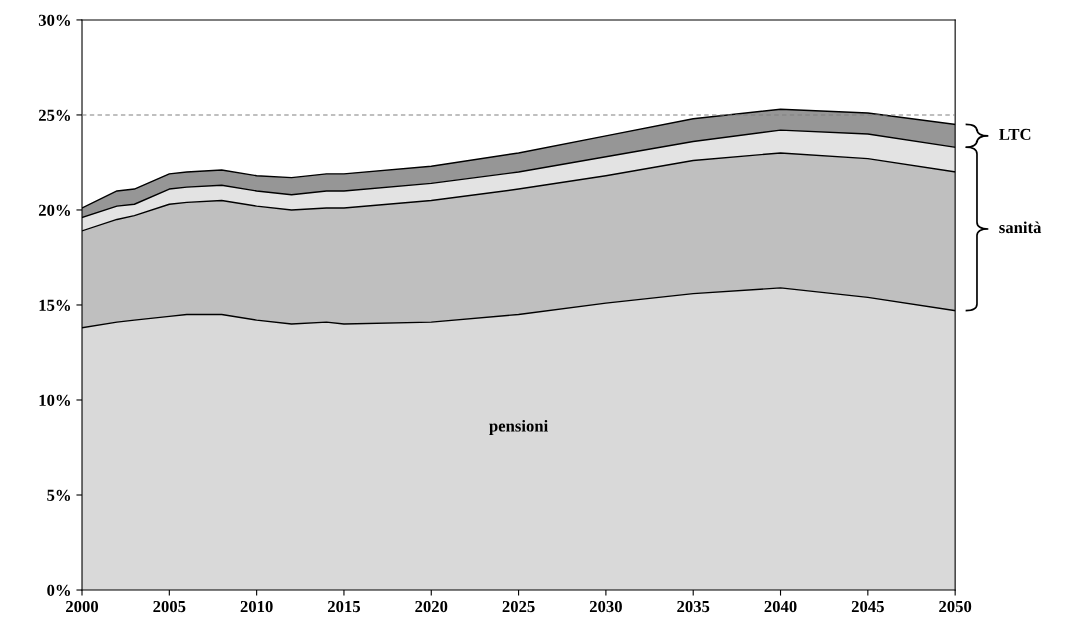  What do you see at coordinates (518, 427) in the screenshot?
I see `series-label: pensioni` at bounding box center [518, 427].